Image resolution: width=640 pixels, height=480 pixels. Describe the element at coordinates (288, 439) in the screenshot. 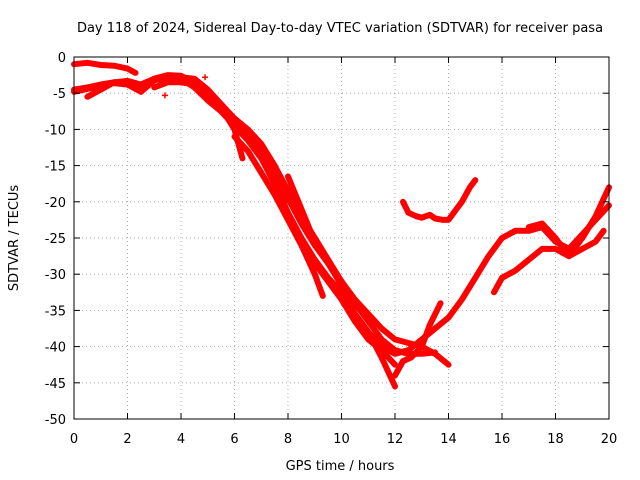

I see `x-tick-label: 8` at that location.